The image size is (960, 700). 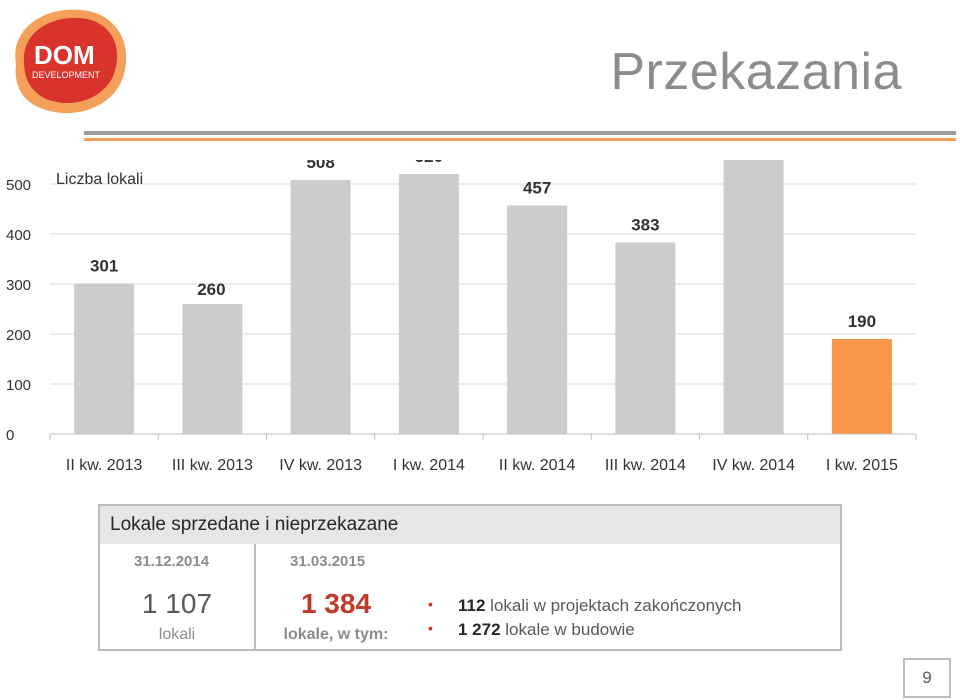 I want to click on data-label: 520, so click(x=429, y=163).